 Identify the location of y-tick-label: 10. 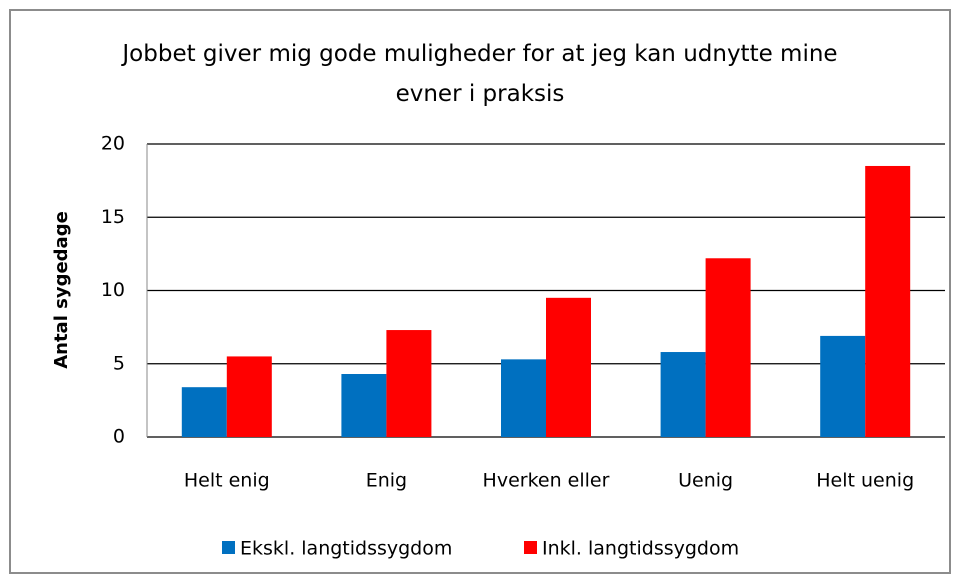
(113, 290).